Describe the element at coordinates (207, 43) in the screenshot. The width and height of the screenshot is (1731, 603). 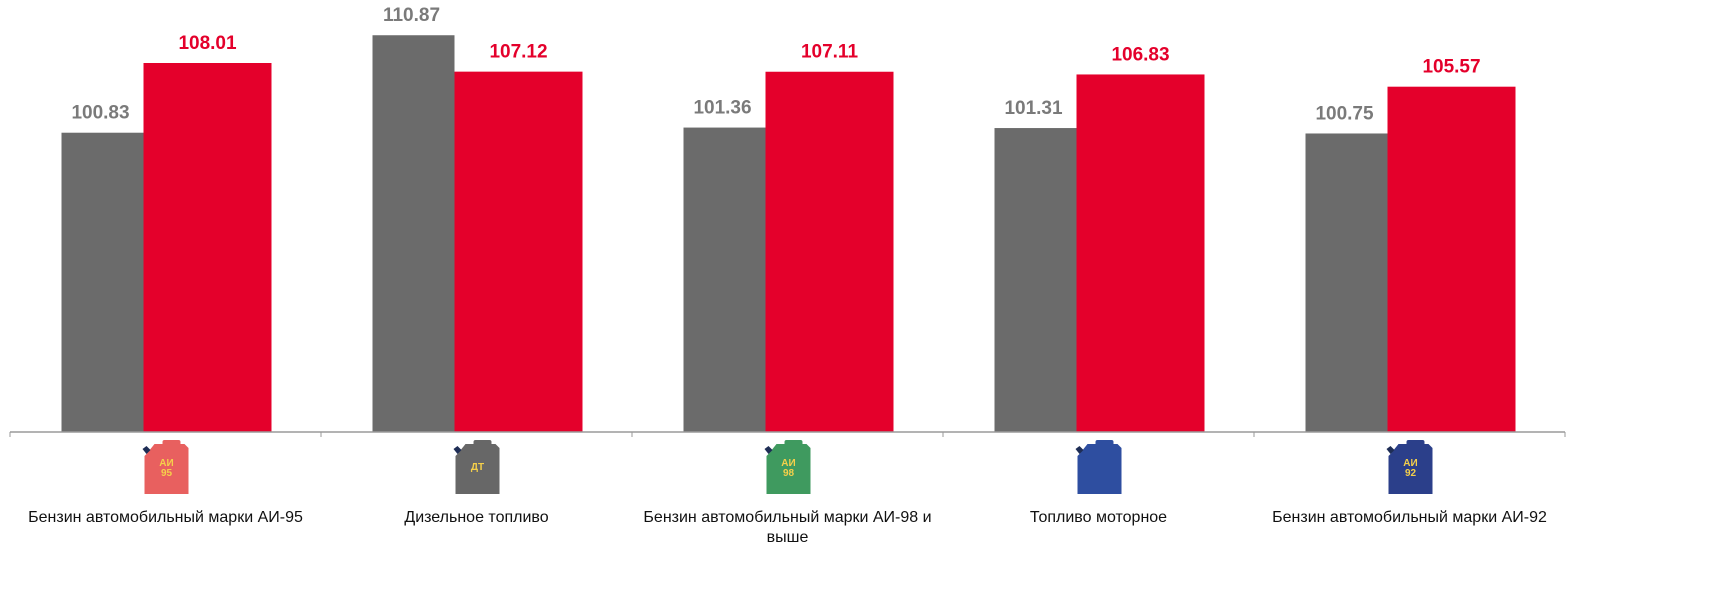
I see `value-label: 108.01` at that location.